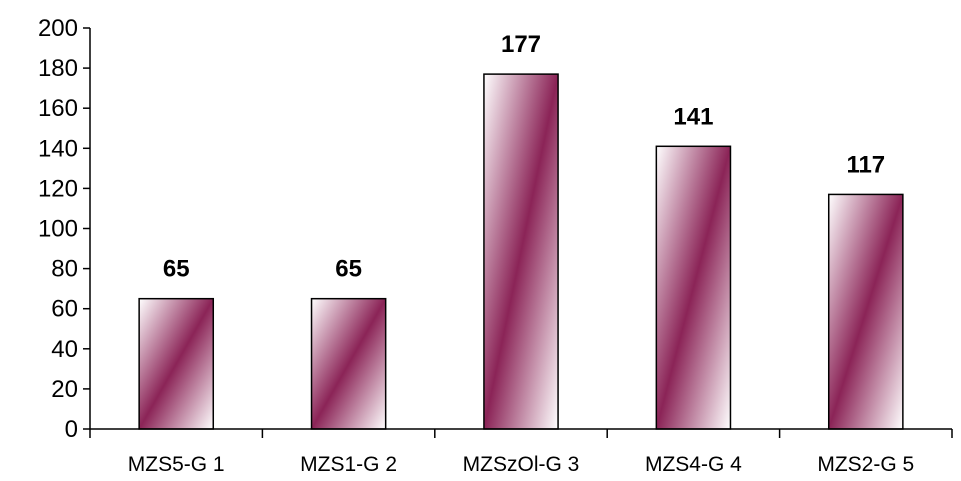 The width and height of the screenshot is (961, 481). I want to click on x-category-label: MZS4-G 4, so click(693, 464).